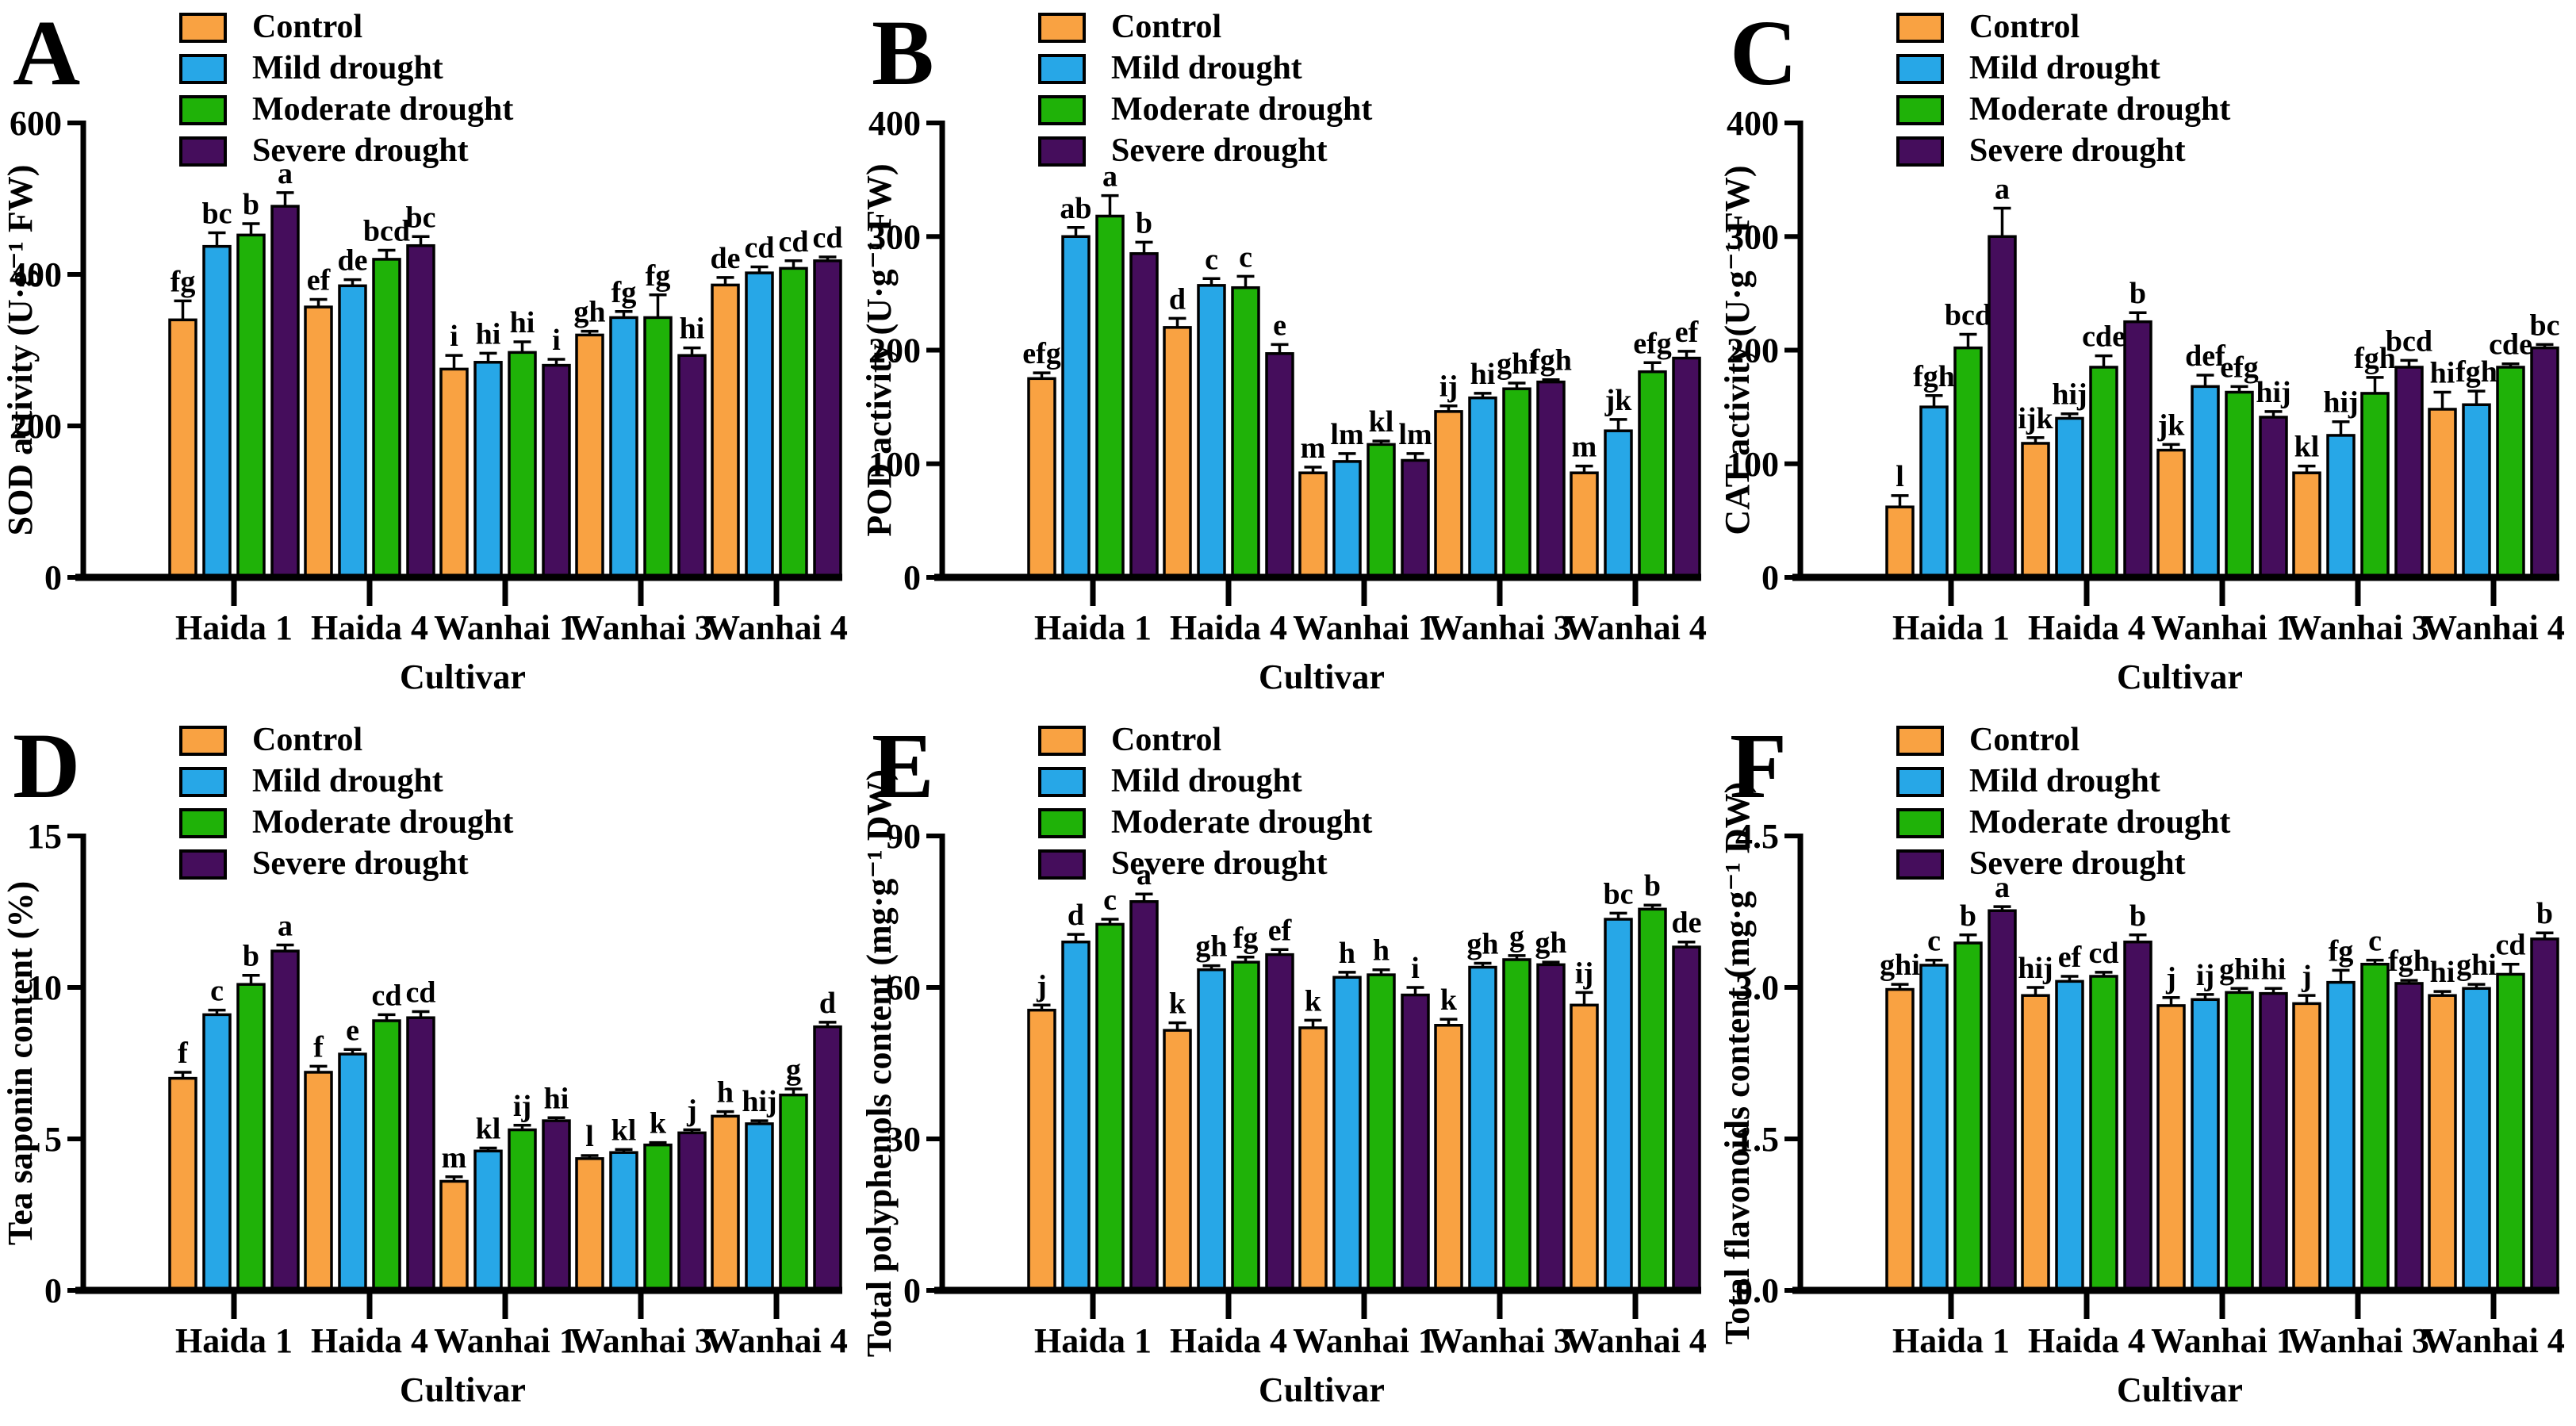 This screenshot has height=1426, width=2576. I want to click on sig-letter-wanhai-3-control: j, so click(2306, 977).